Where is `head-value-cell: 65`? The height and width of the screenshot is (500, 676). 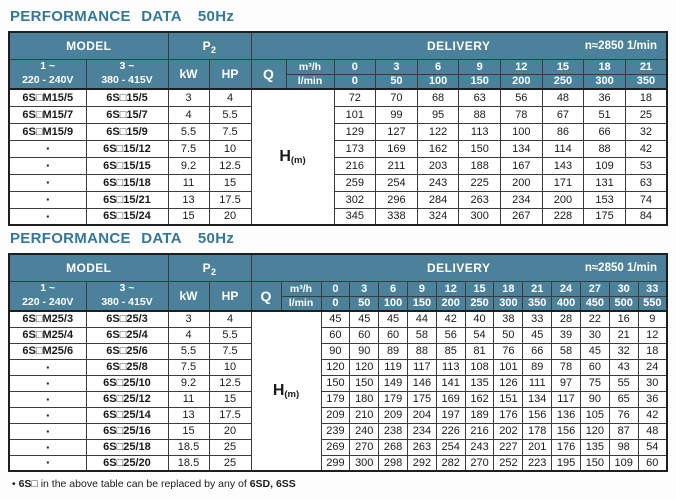 head-value-cell: 65 is located at coordinates (623, 399).